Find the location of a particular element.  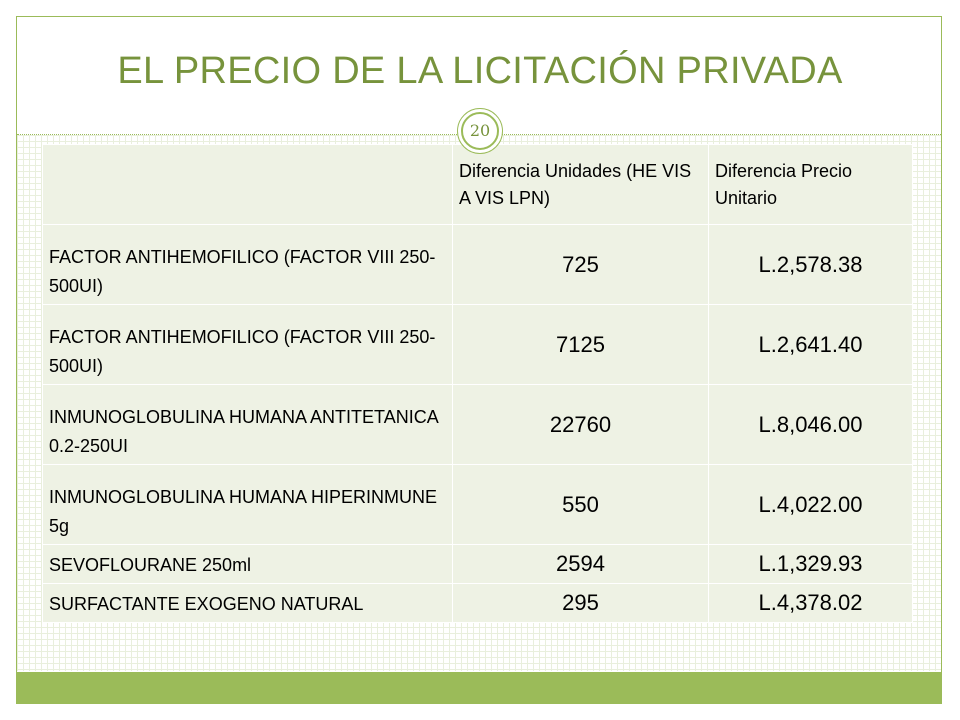

units-difference: 2594 is located at coordinates (580, 564).